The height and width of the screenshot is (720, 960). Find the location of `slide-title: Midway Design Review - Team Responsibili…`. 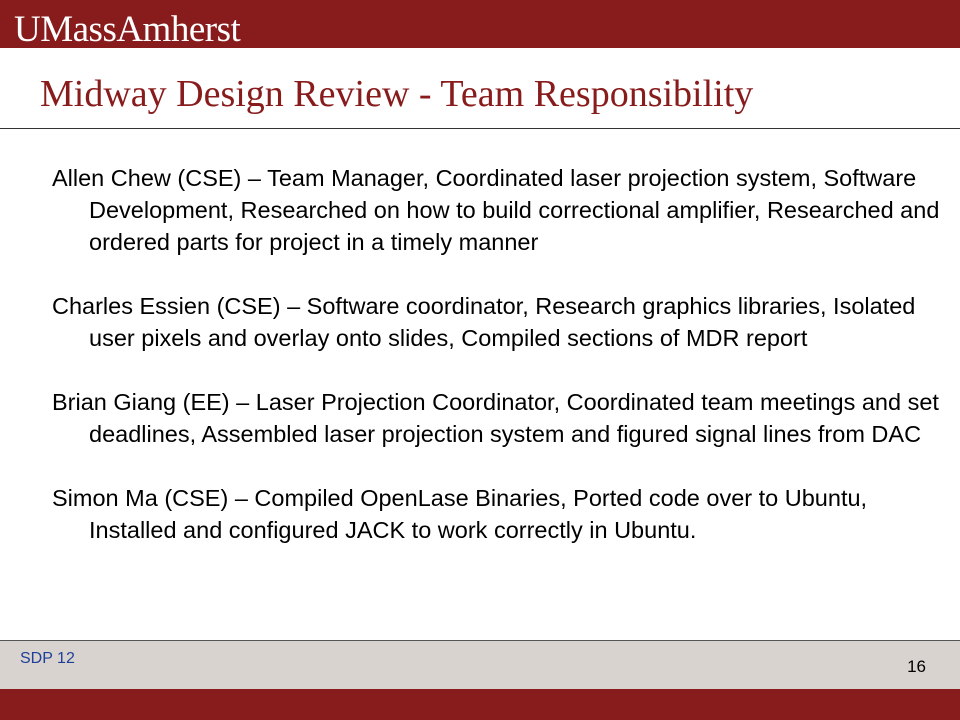

slide-title: Midway Design Review - Team Responsibili… is located at coordinates (397, 94).